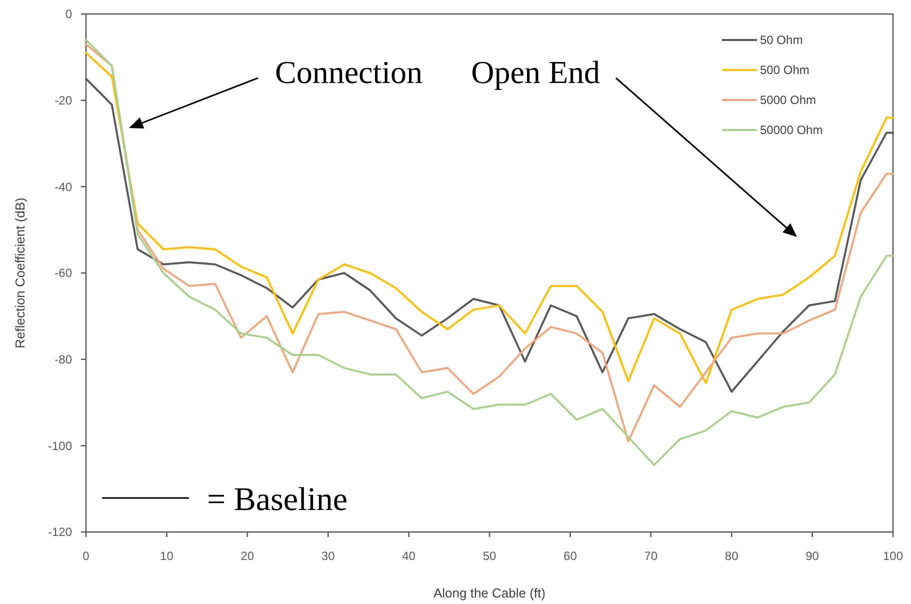 This screenshot has width=911, height=604. Describe the element at coordinates (167, 556) in the screenshot. I see `x-tick-label: 10` at that location.